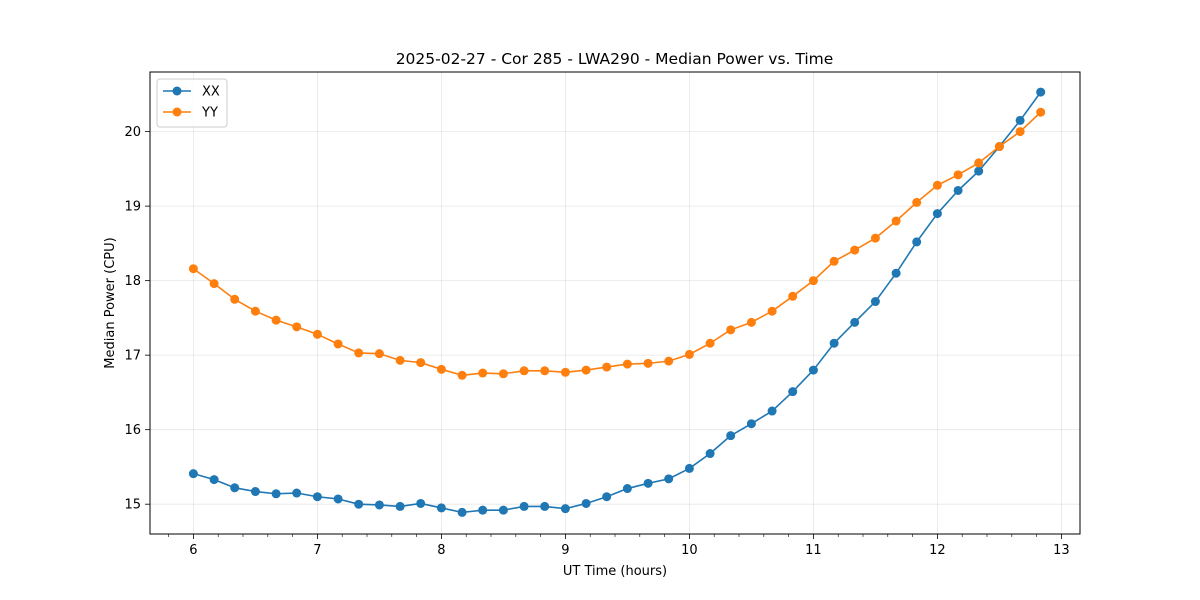 Image resolution: width=1200 pixels, height=600 pixels. I want to click on y-tick-label: 19, so click(132, 207).